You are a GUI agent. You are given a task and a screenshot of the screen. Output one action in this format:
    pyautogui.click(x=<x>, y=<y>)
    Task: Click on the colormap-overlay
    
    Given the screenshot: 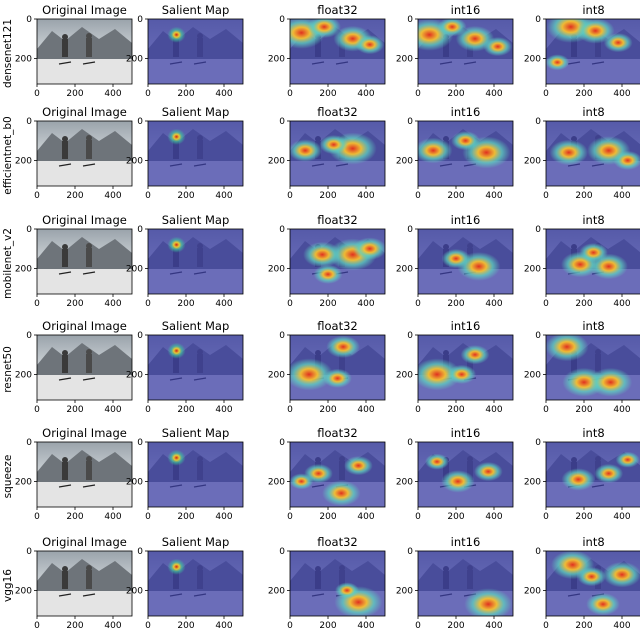 What is the action you would take?
    pyautogui.click(x=195, y=51)
    